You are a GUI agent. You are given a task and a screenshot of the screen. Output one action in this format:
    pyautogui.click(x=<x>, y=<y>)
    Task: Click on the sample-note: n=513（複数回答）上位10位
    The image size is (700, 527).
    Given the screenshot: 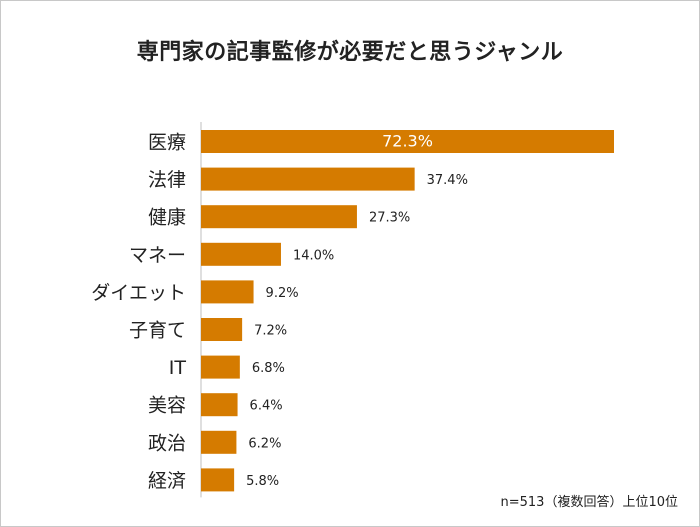 What is the action you would take?
    pyautogui.click(x=589, y=502)
    